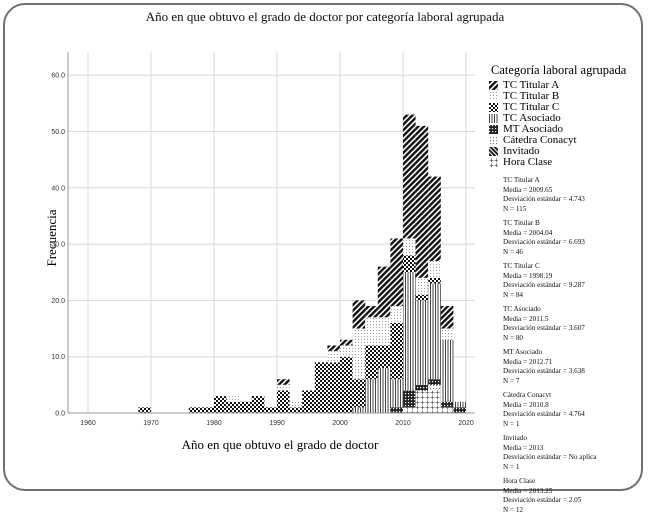 The height and width of the screenshot is (520, 650). Describe the element at coordinates (60, 414) in the screenshot. I see `y-tick-label: 0.0` at that location.